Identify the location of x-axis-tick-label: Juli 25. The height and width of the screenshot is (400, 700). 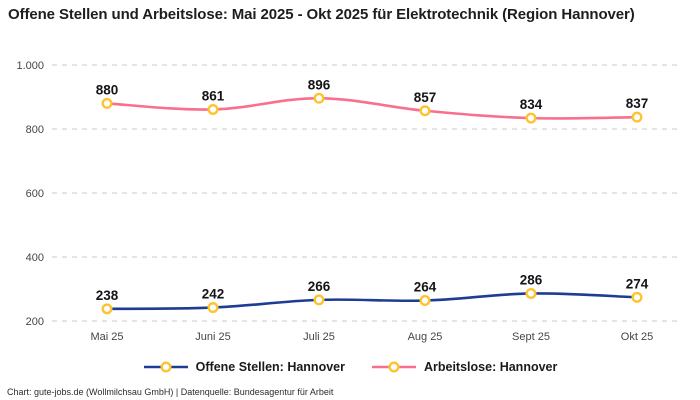
(319, 337).